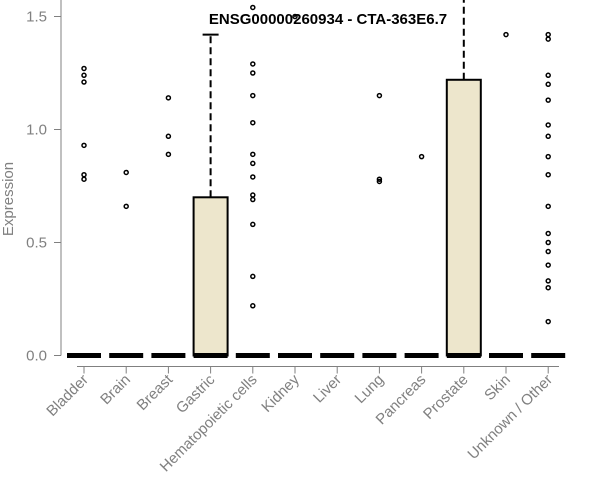 Image resolution: width=600 pixels, height=500 pixels. What do you see at coordinates (327, 388) in the screenshot?
I see `x-tick-label: Liver` at bounding box center [327, 388].